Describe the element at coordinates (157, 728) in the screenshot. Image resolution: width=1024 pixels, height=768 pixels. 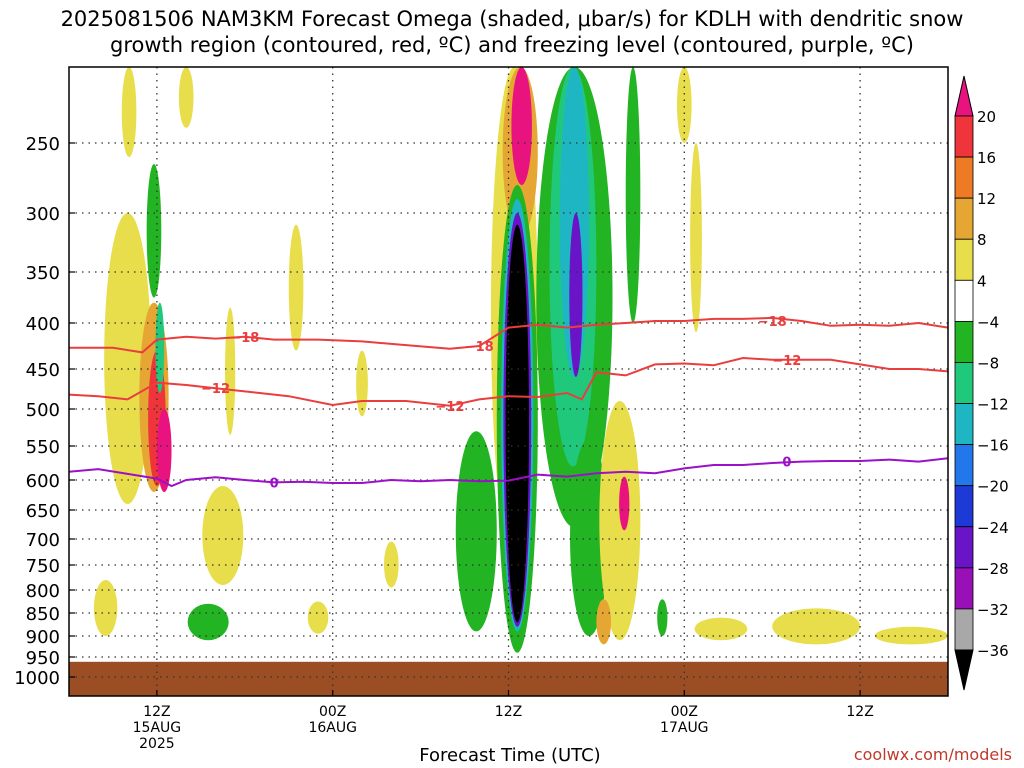
I see `x-tick-label-0-1: 15AUG` at that location.